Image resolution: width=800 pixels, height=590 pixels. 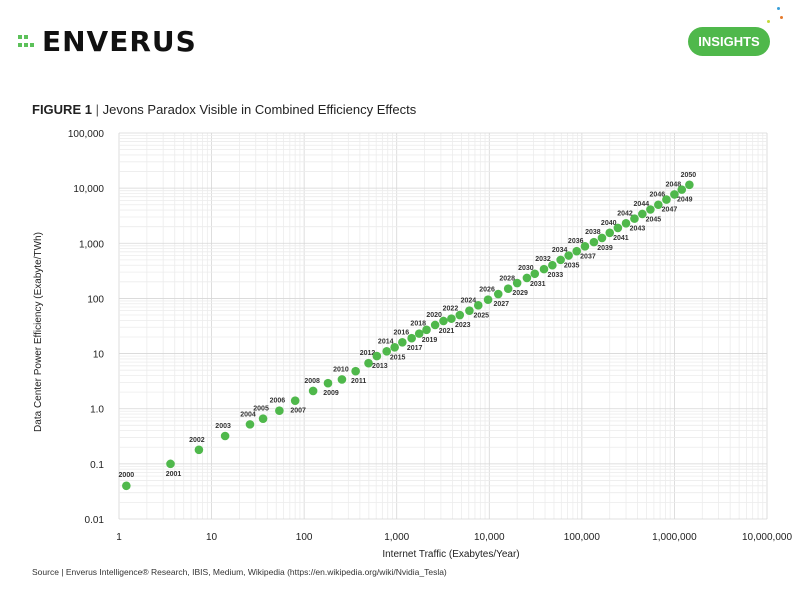 What do you see at coordinates (658, 195) in the screenshot?
I see `point-label: 2046` at bounding box center [658, 195].